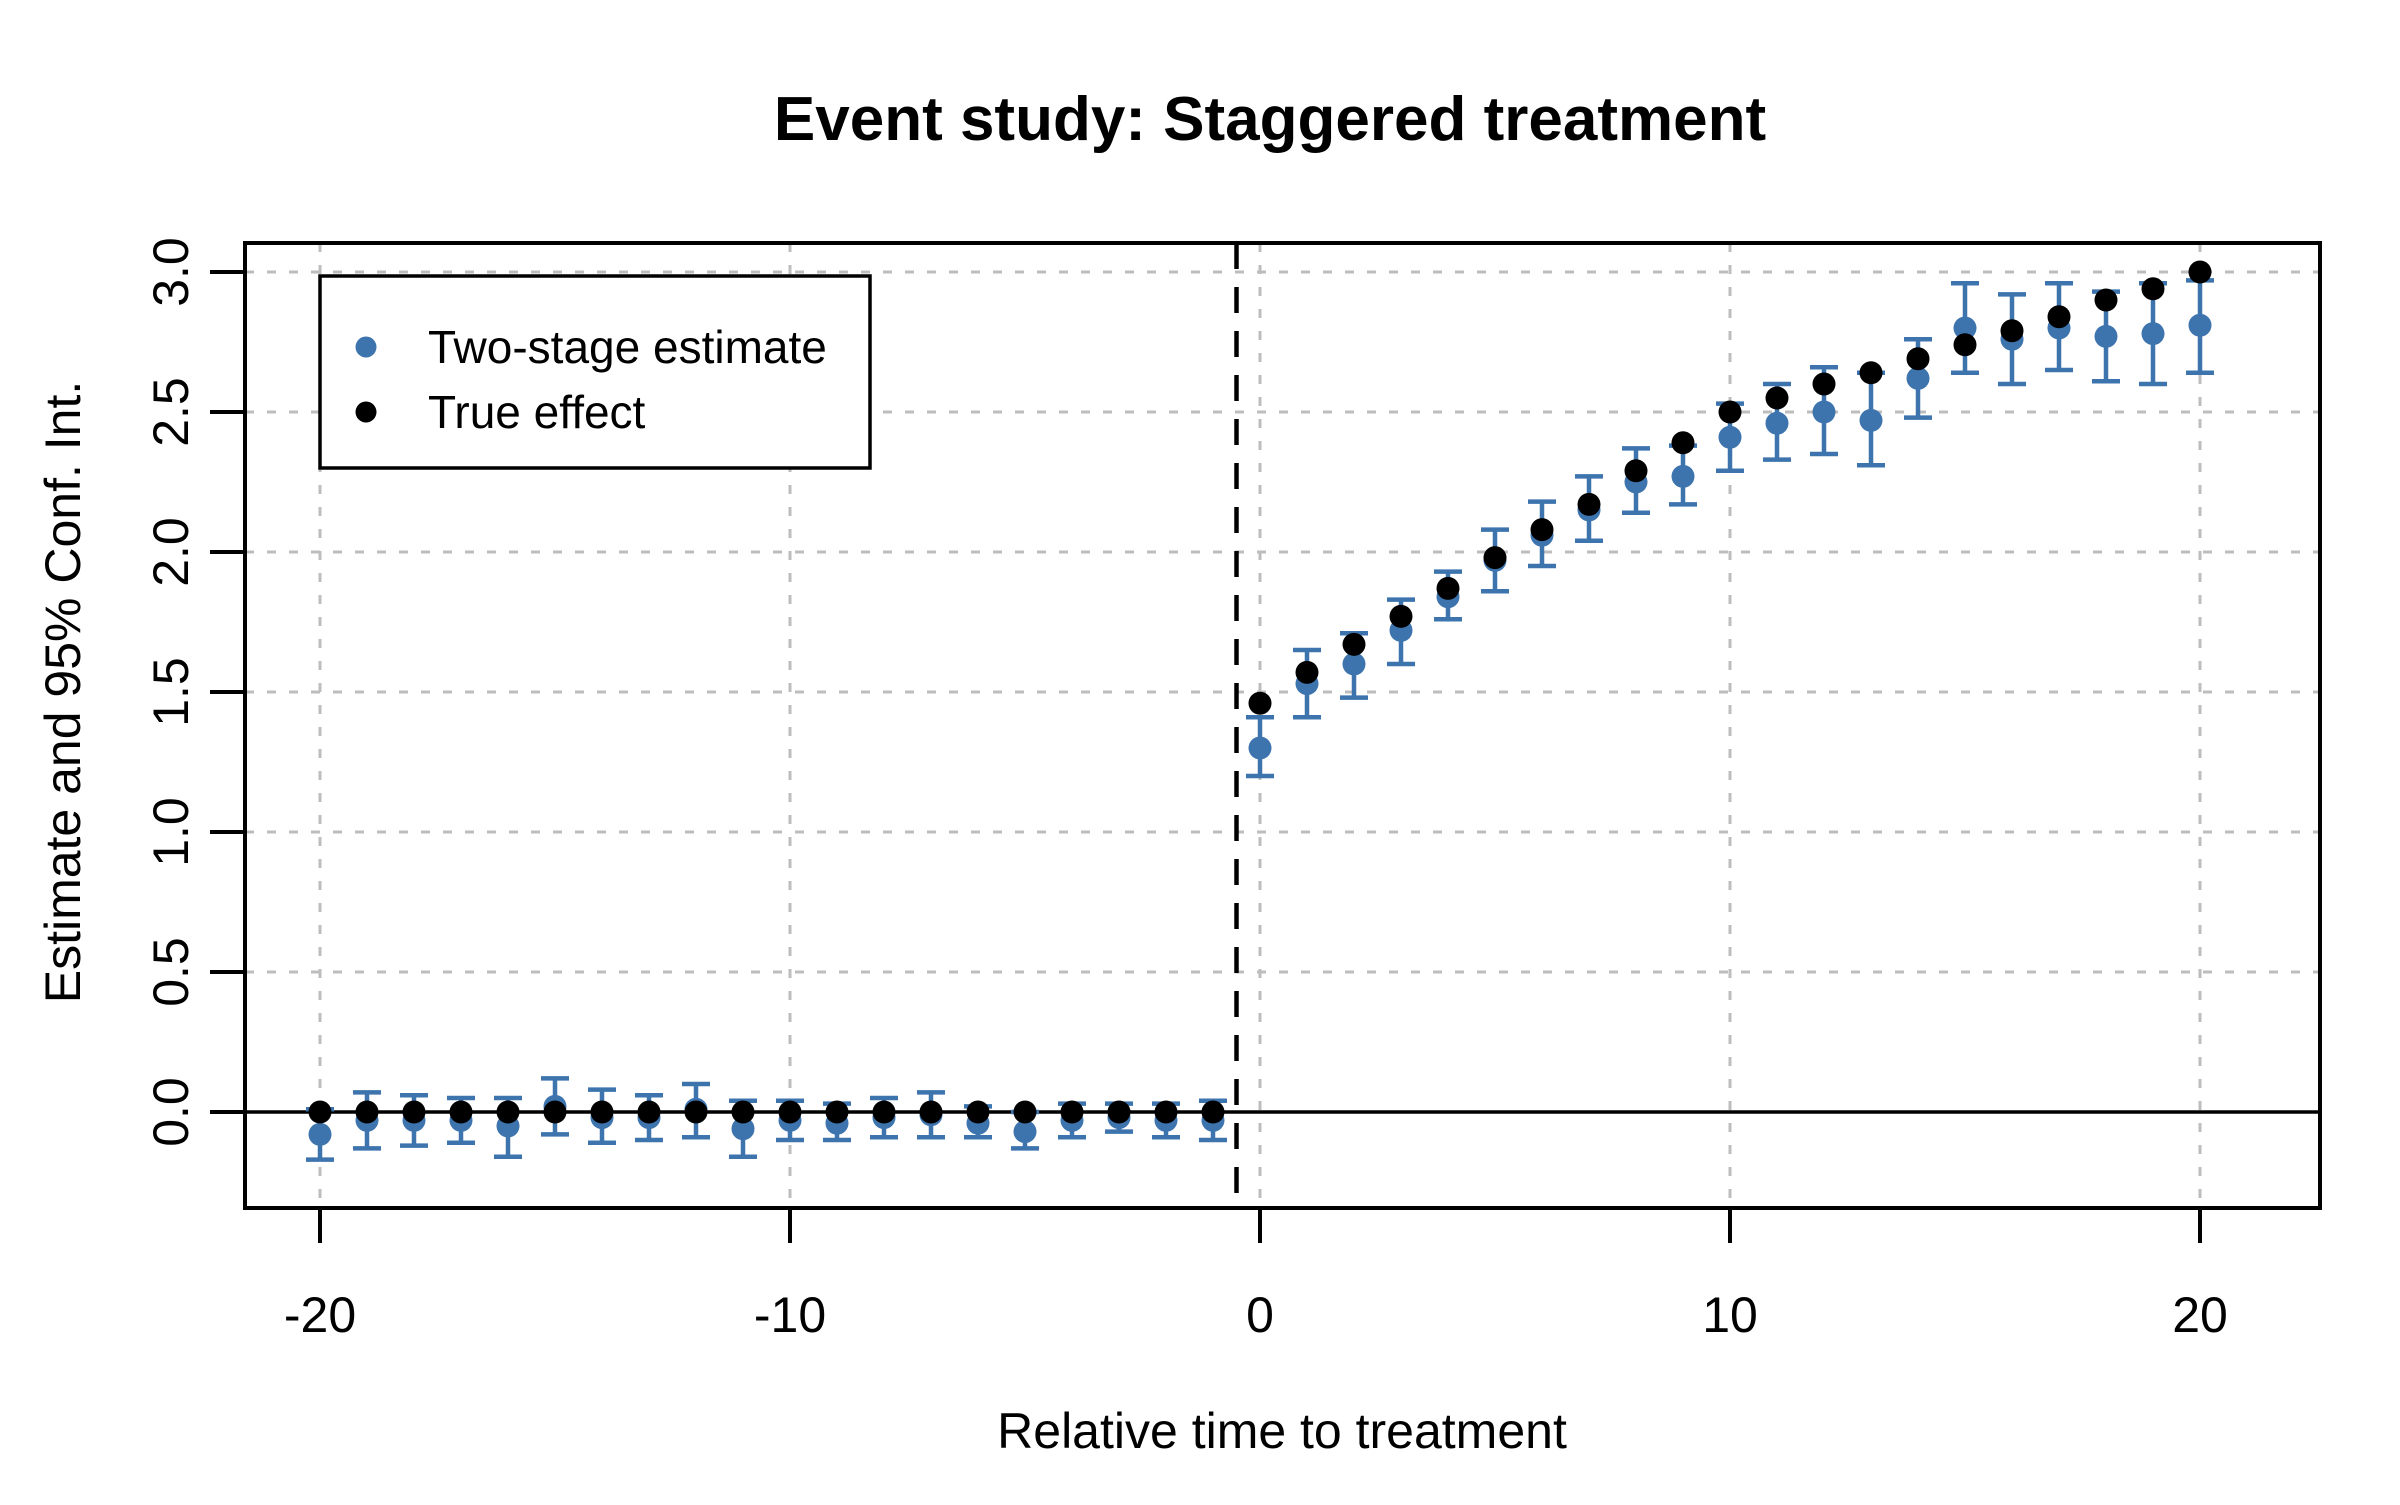 The image size is (2400, 1505). What do you see at coordinates (627, 347) in the screenshot?
I see `legend-two-stage-label: Two-stage estimate` at bounding box center [627, 347].